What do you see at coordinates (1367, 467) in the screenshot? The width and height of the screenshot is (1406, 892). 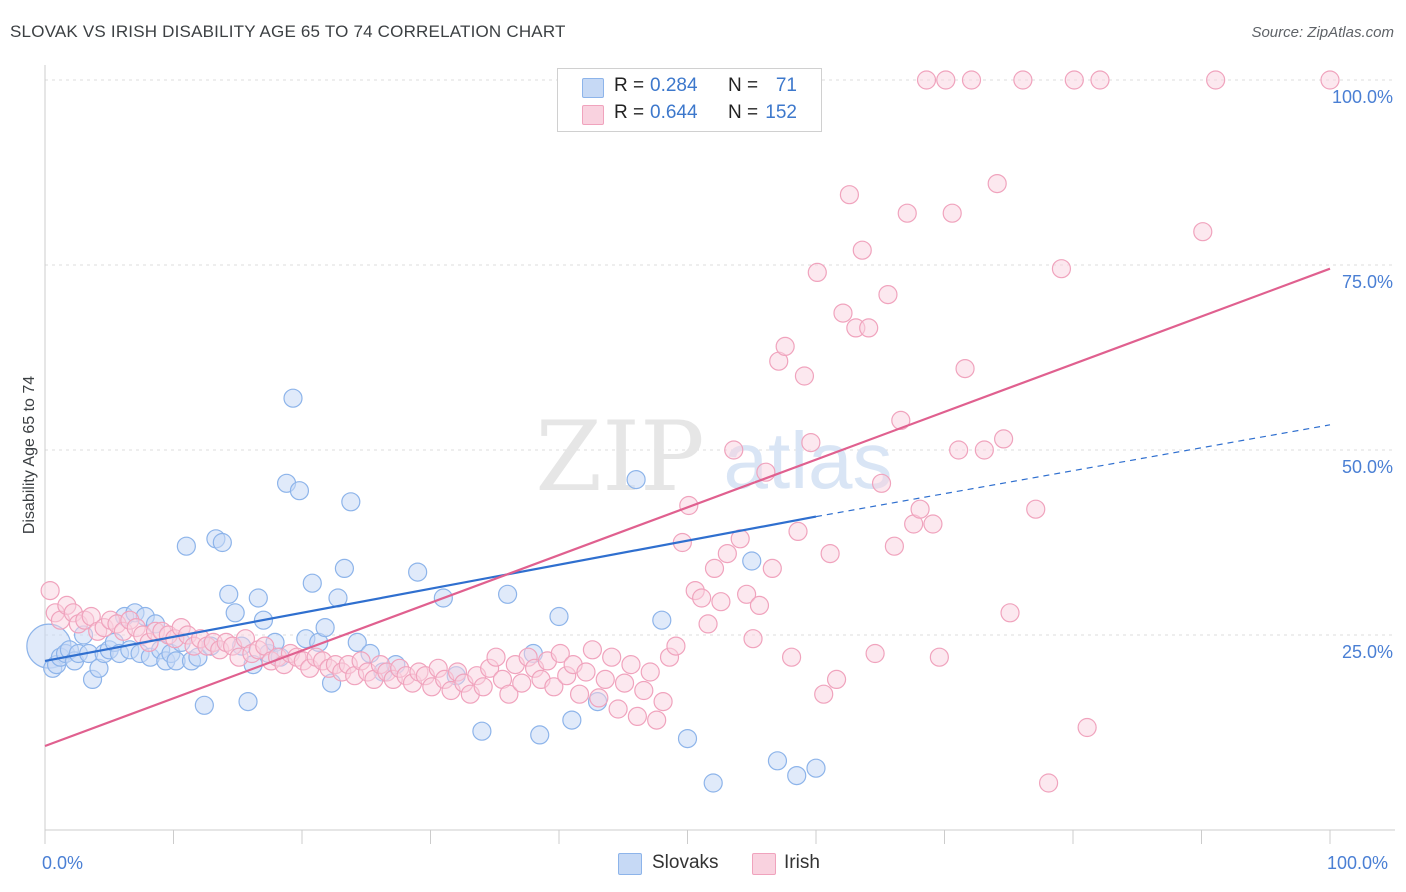 I see `y-tick-label: 50.0%` at bounding box center [1367, 467].